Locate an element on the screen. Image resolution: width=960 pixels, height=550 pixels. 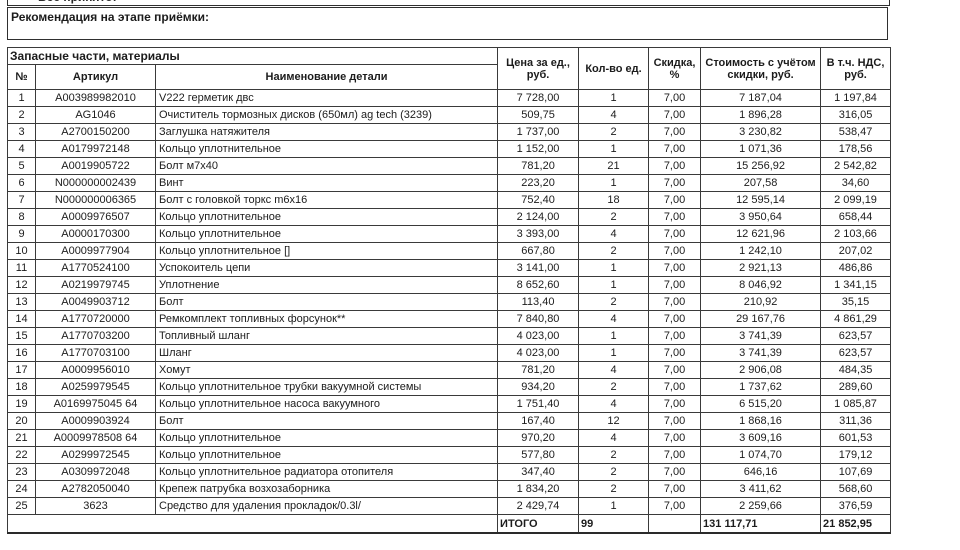
cell-num: 24 is located at coordinates (21, 489).